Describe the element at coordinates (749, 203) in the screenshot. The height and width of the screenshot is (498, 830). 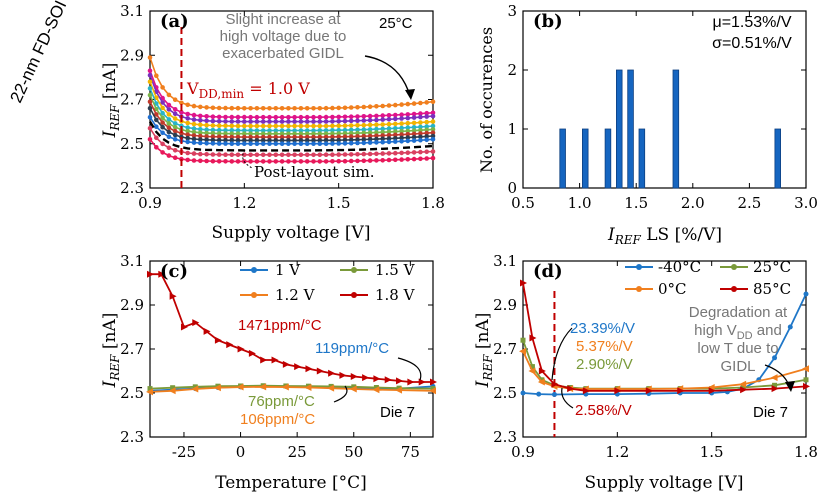
I see `x-tick-label: 2.5` at that location.